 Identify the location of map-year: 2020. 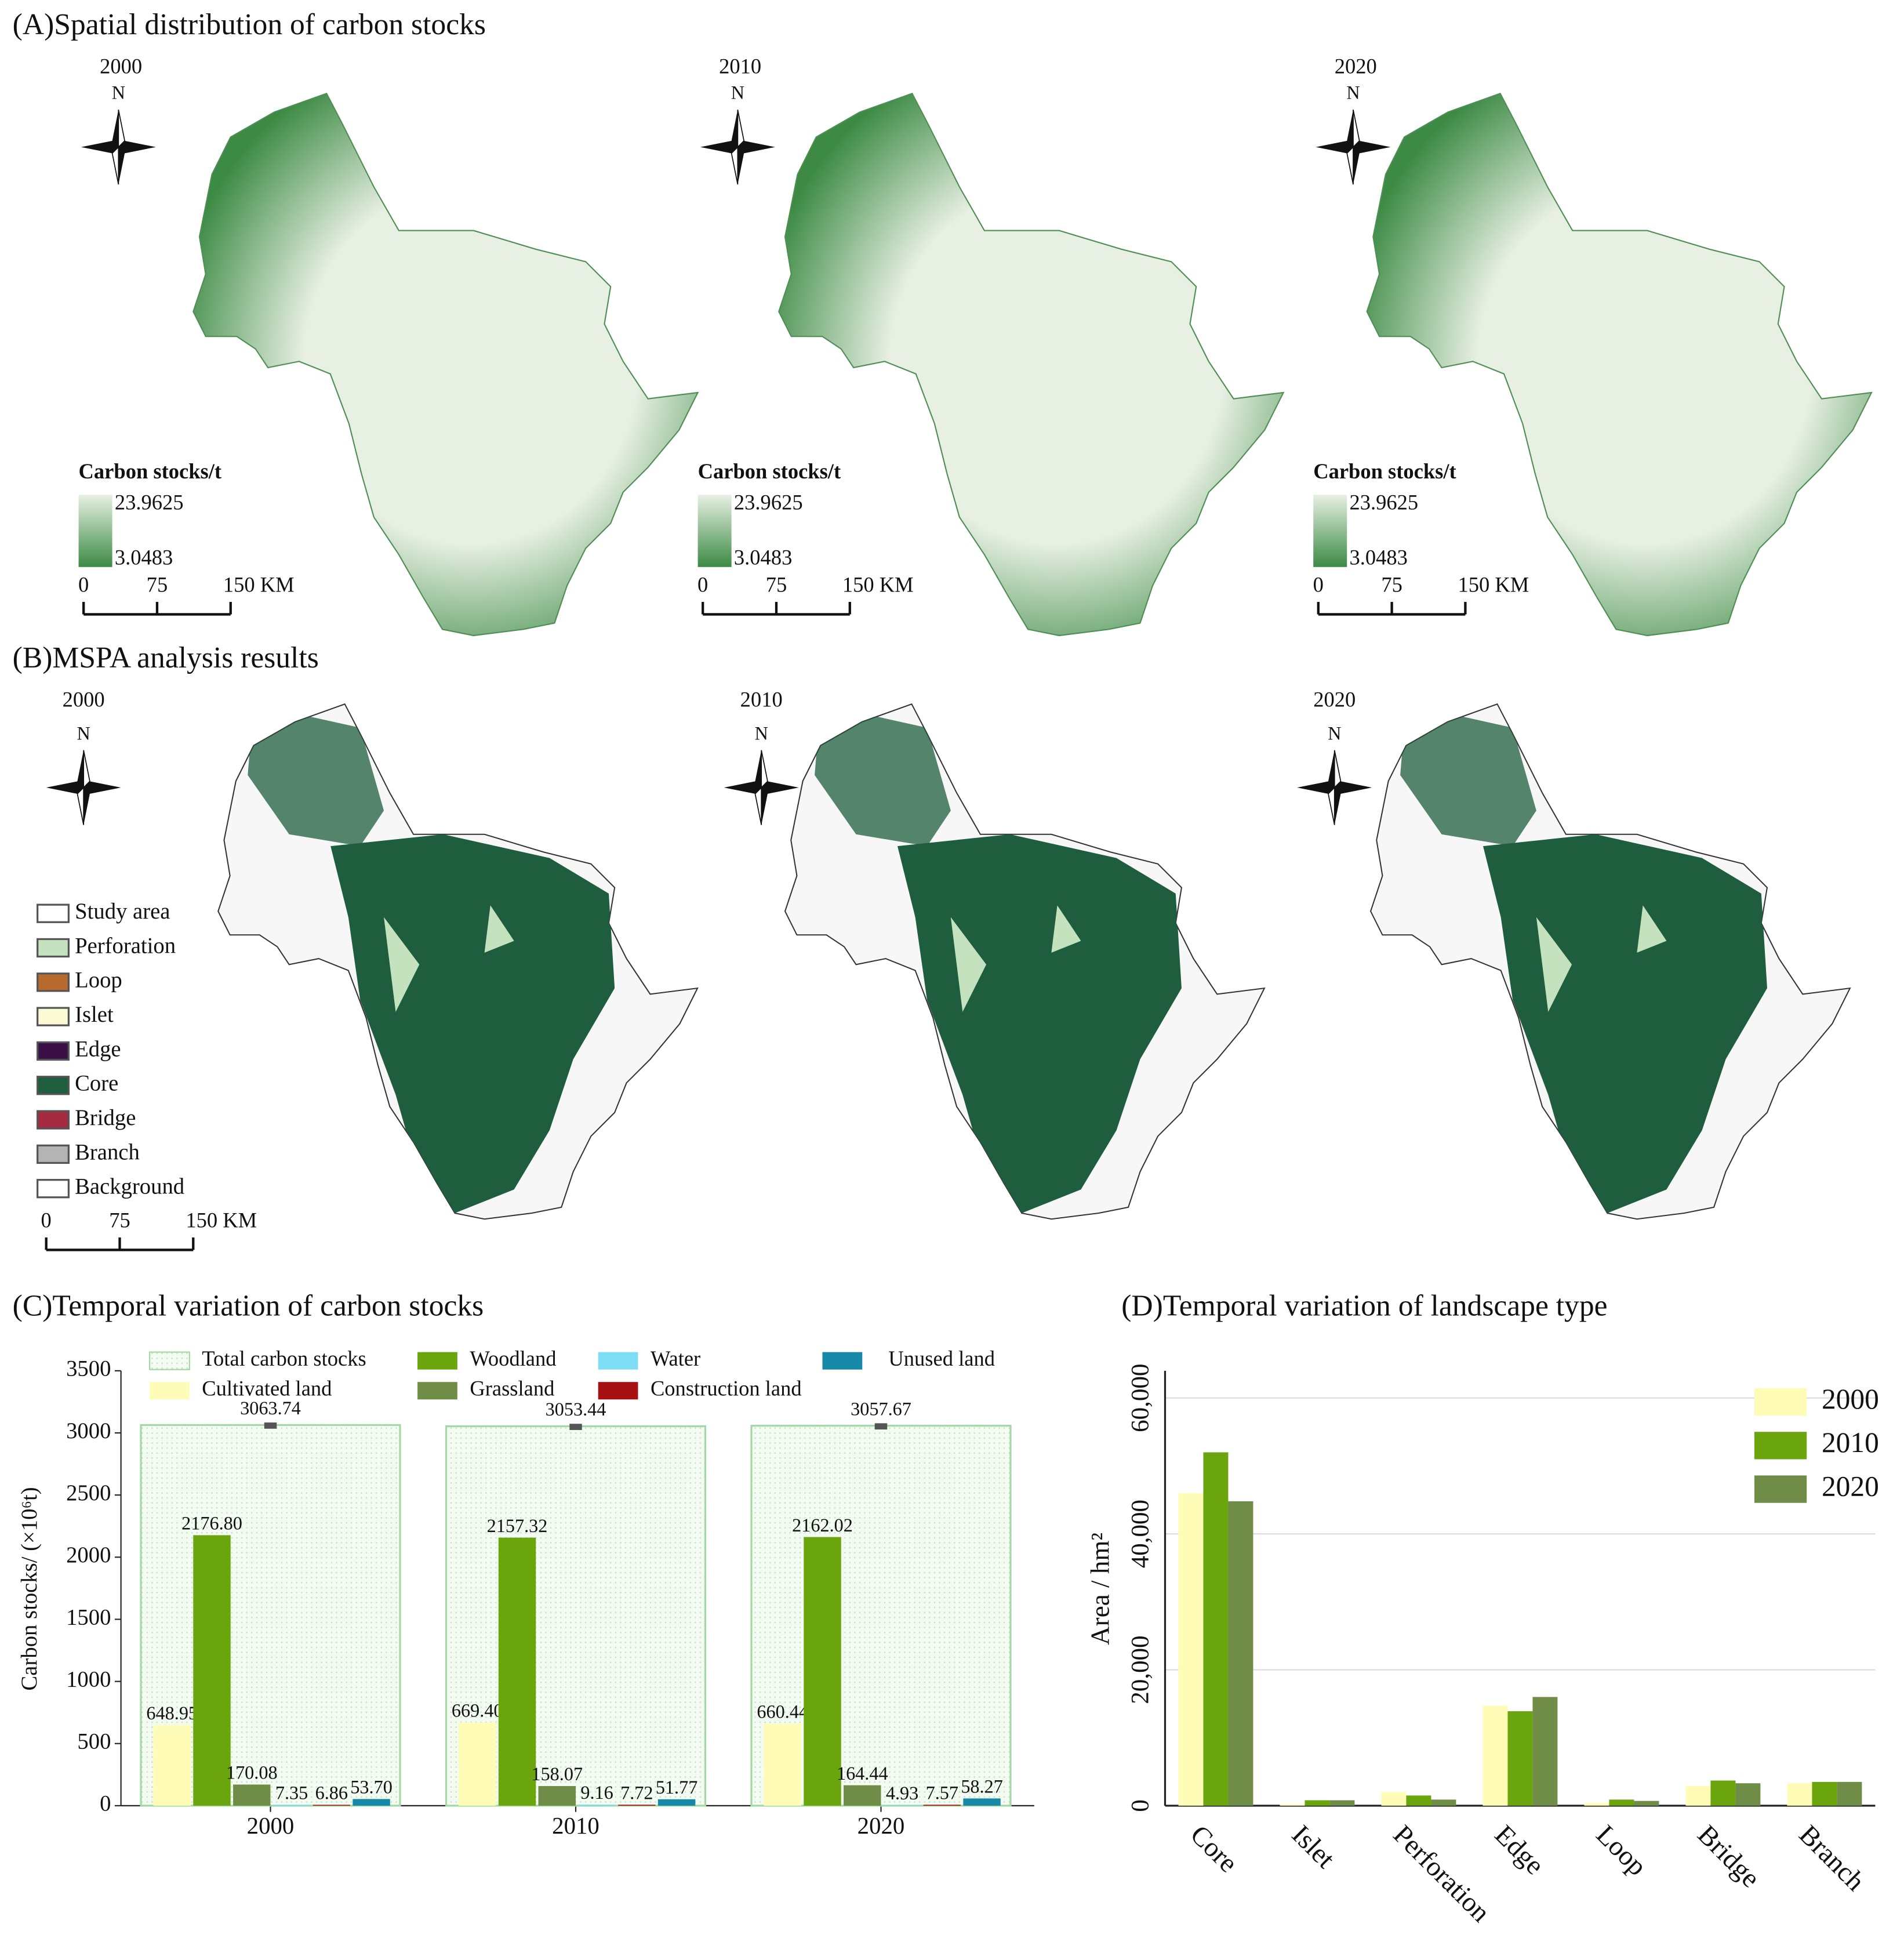
(1335, 699).